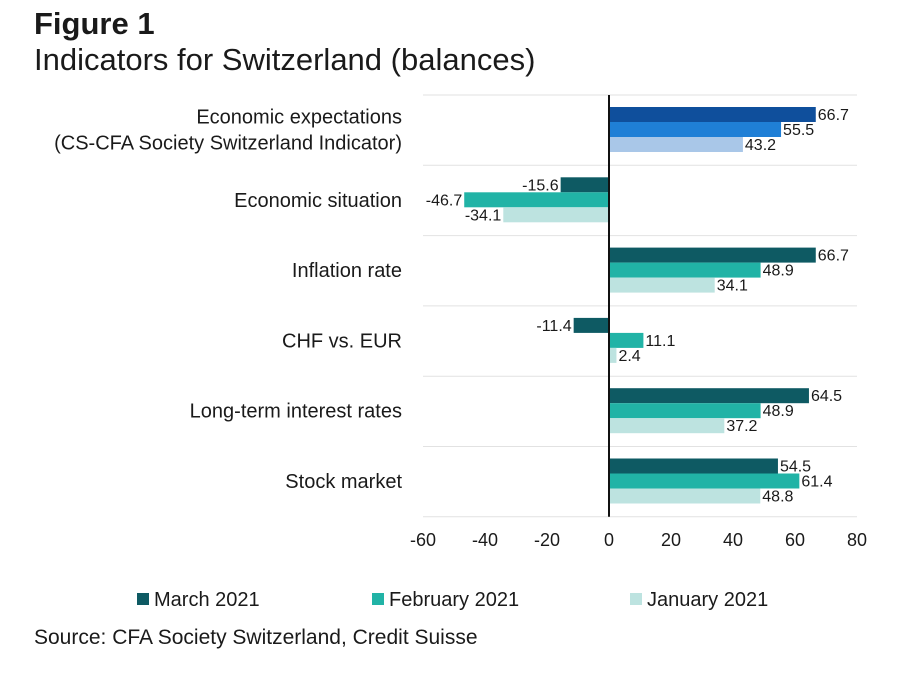 This screenshot has width=906, height=674. What do you see at coordinates (638, 540) in the screenshot?
I see `x-axis-ticks: -60 -40 -20 0 20 40 60 80` at bounding box center [638, 540].